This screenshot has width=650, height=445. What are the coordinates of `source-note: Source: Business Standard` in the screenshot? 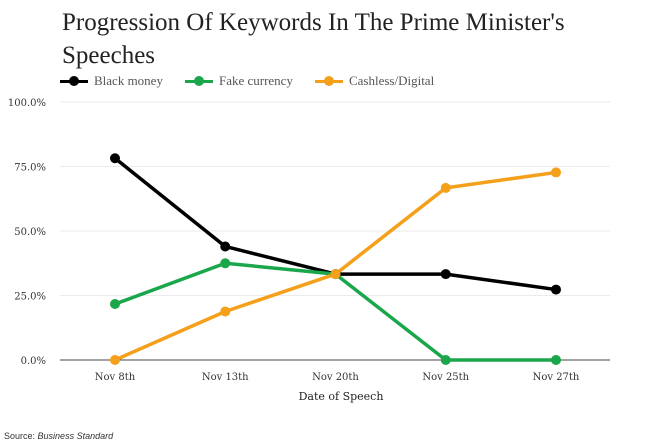 It's located at (58, 436).